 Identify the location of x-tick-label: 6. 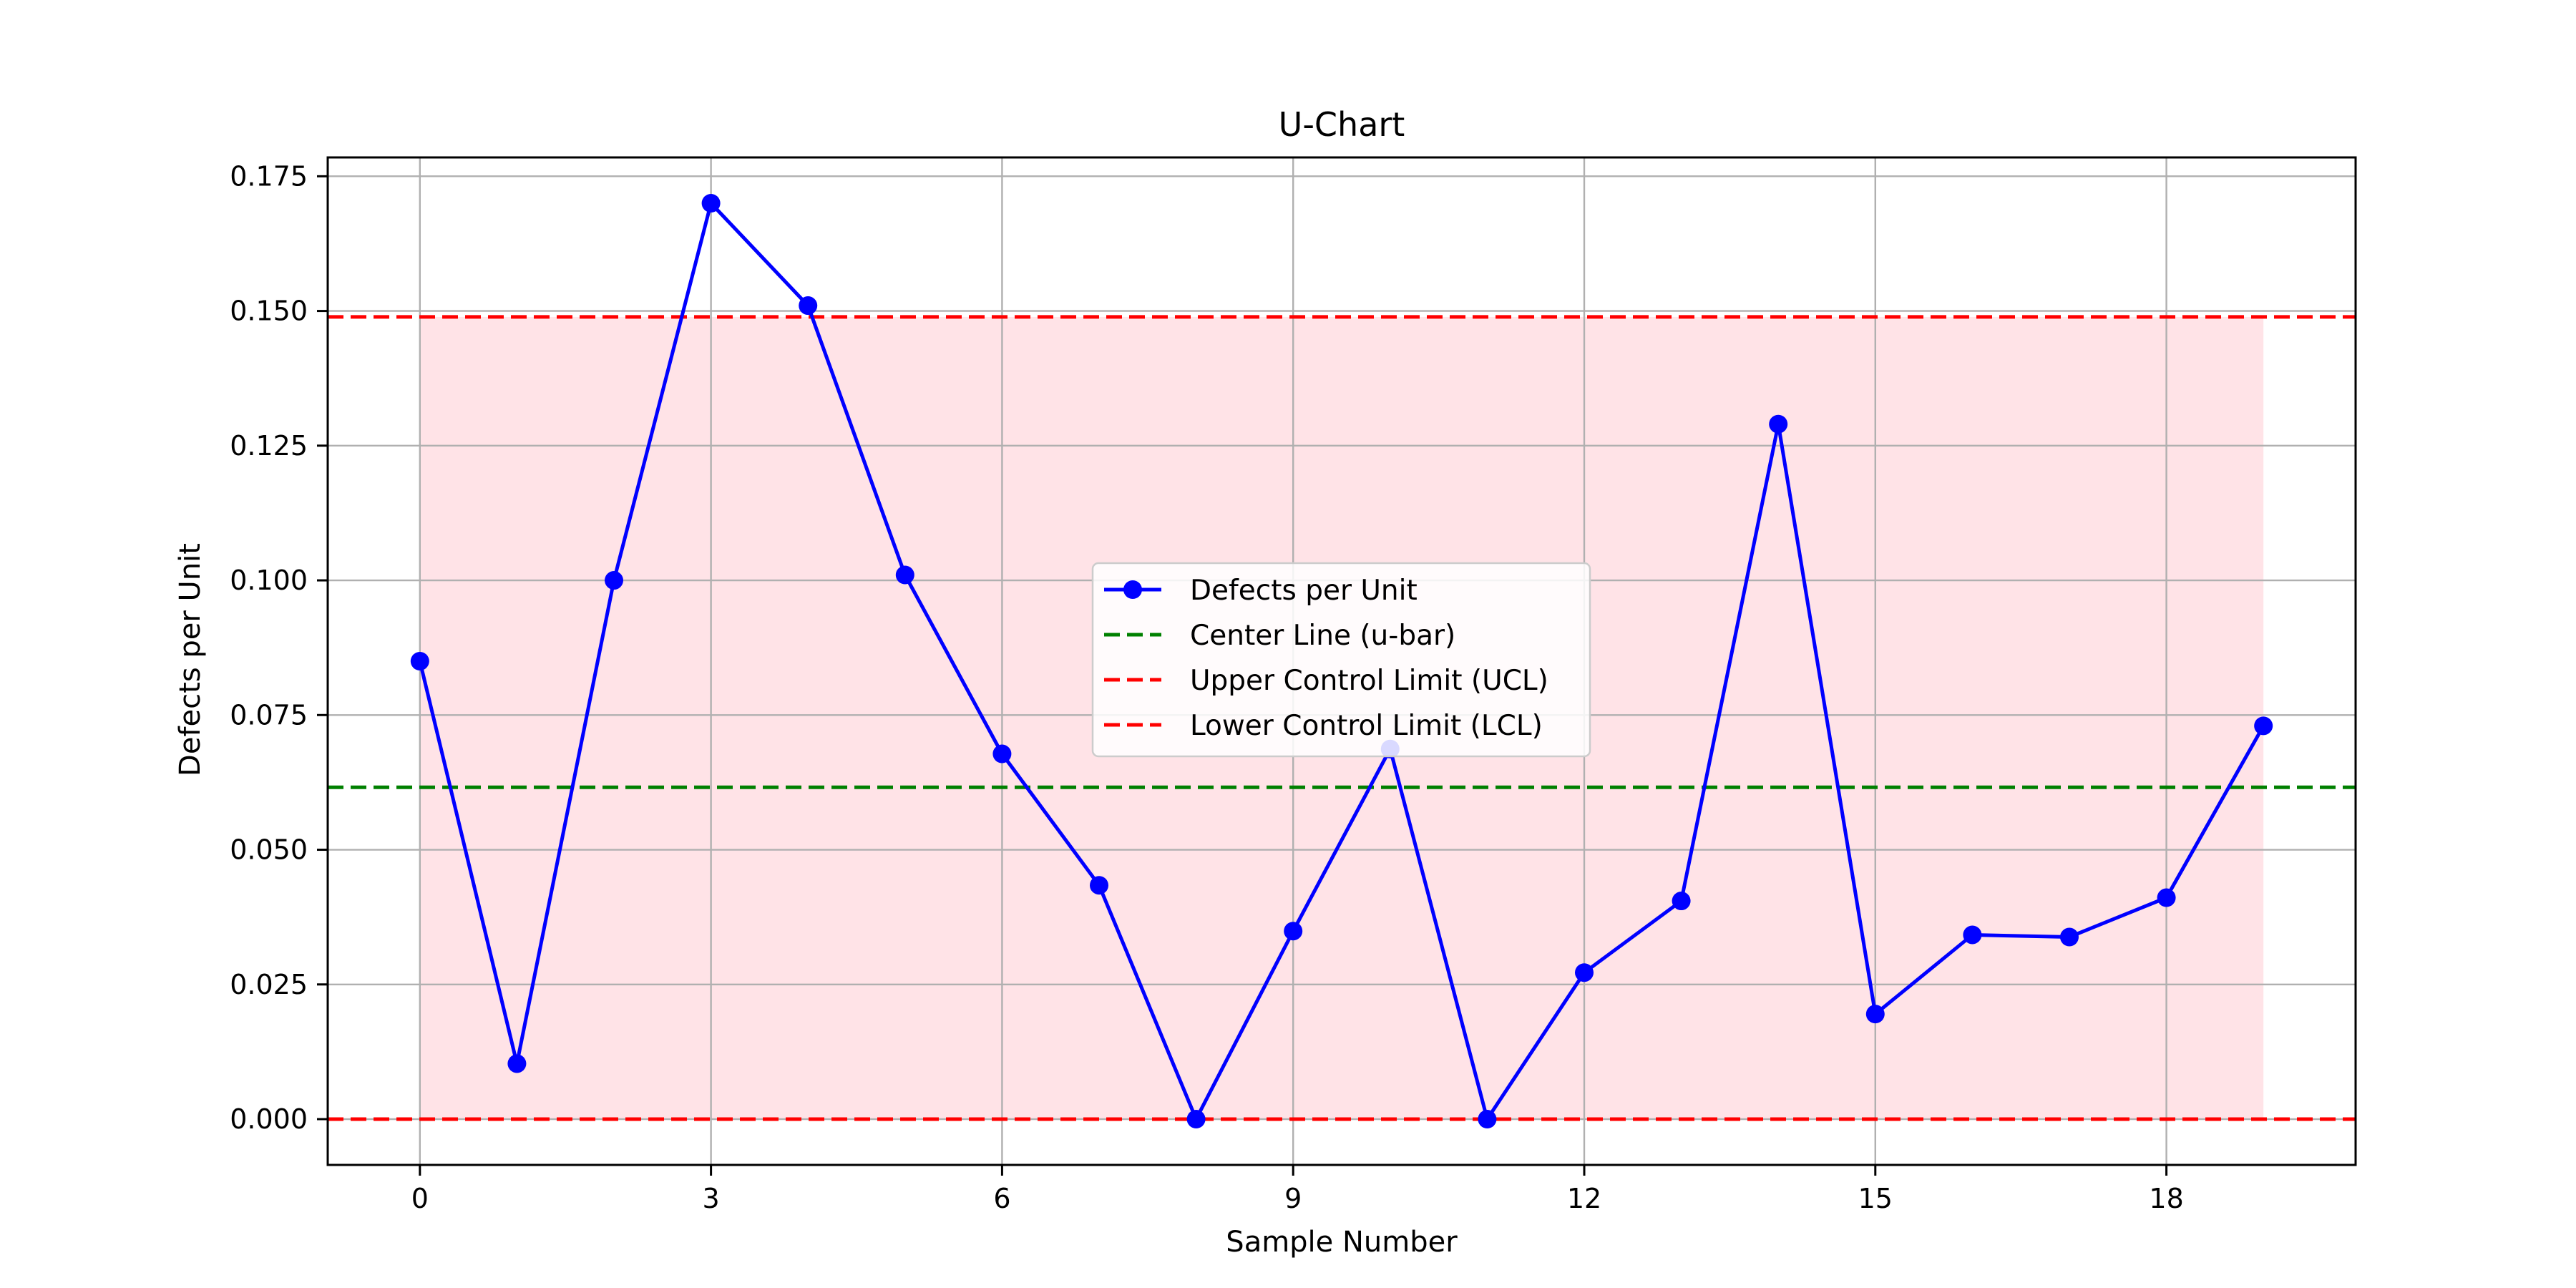
(1001, 1198).